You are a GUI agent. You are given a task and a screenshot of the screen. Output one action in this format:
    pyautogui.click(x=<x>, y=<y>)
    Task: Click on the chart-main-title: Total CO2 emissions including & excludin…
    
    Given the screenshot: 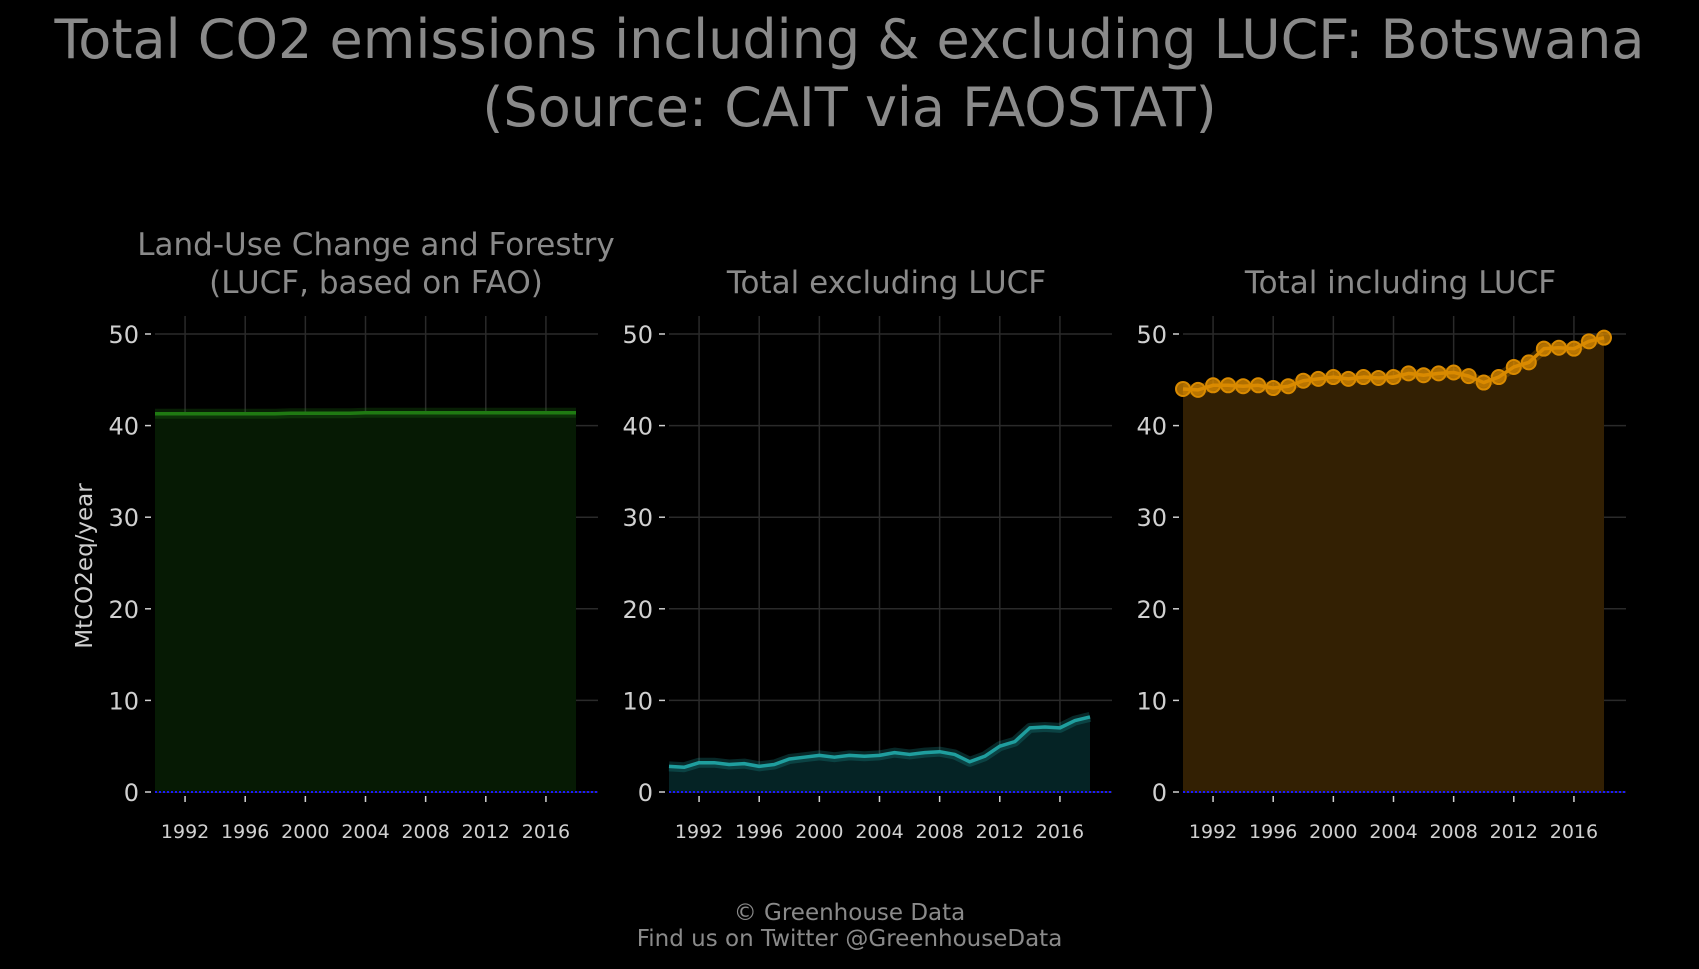 What is the action you would take?
    pyautogui.click(x=849, y=74)
    